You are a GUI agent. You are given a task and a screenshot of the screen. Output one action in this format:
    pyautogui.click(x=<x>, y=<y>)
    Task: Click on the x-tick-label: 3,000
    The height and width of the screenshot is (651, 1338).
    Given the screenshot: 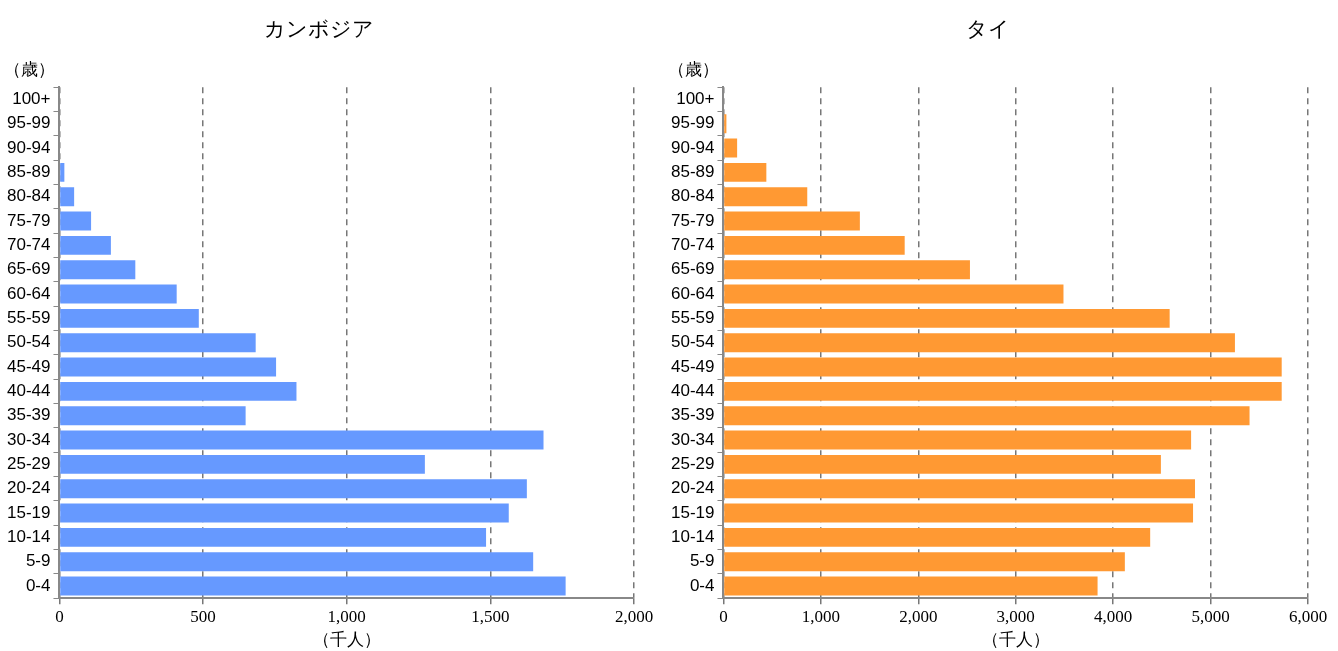 What is the action you would take?
    pyautogui.click(x=1015, y=616)
    